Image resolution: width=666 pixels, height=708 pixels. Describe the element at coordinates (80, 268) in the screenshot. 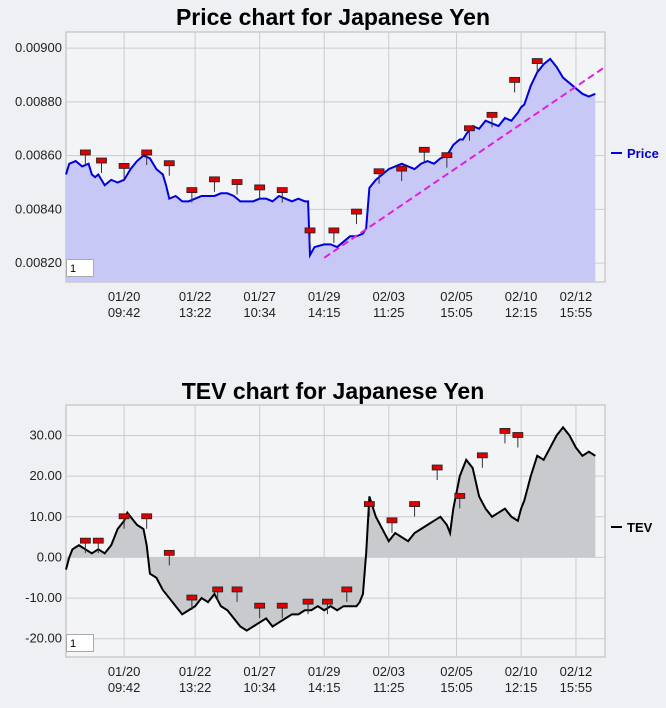

I see `price-page-input: 1` at that location.